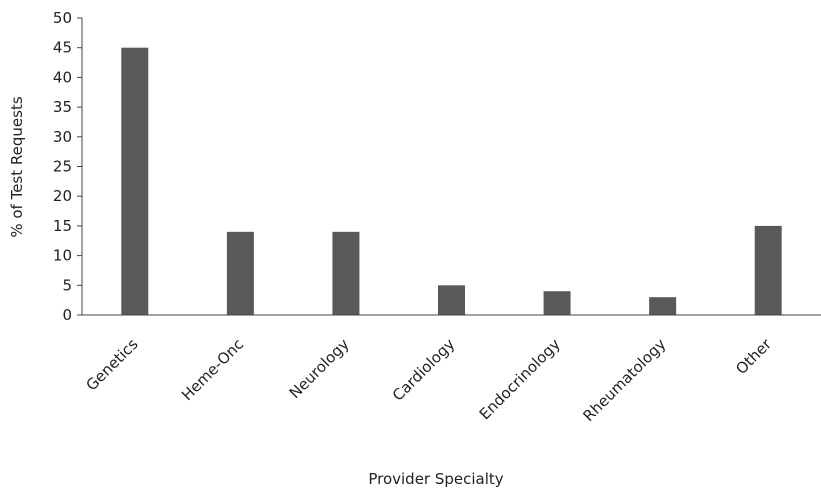  Describe the element at coordinates (768, 270) in the screenshot. I see `bar-other` at that location.